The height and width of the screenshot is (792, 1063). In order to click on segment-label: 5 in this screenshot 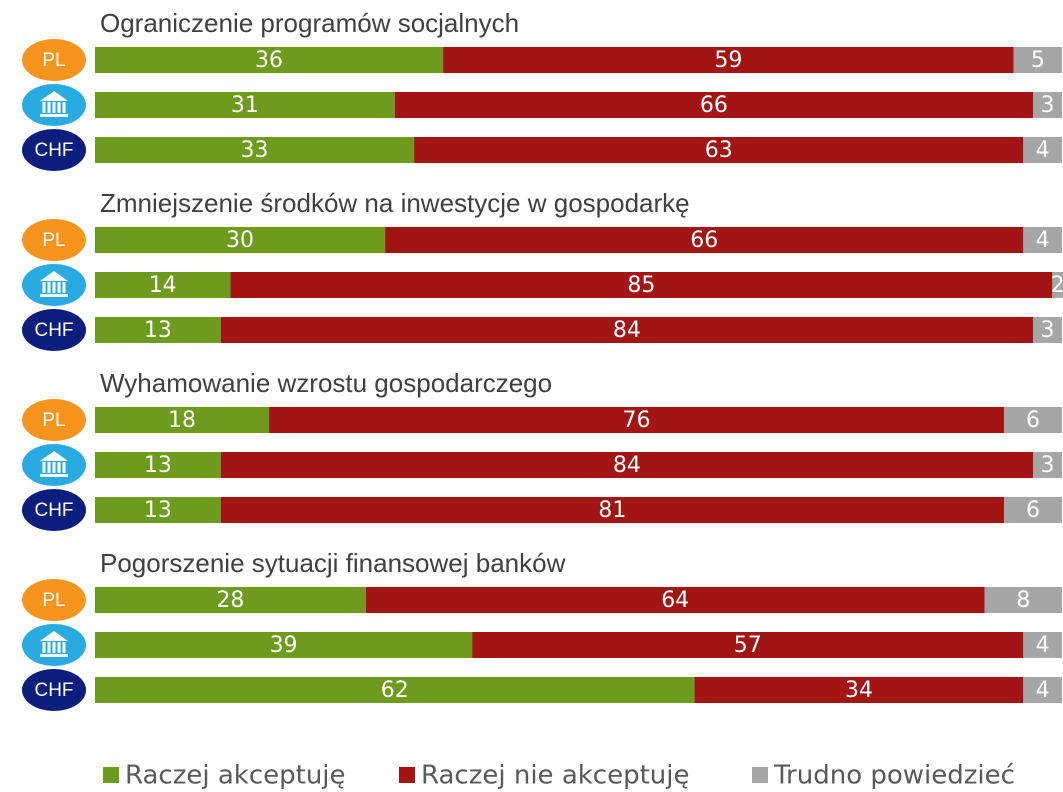, I will do `click(1038, 60)`.